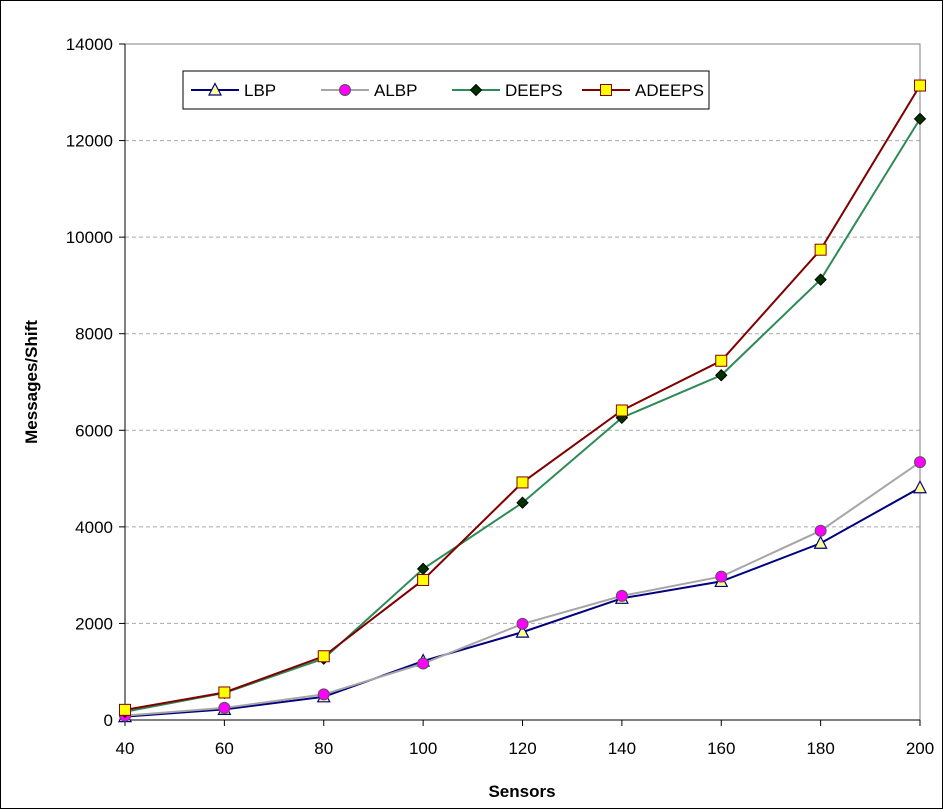  What do you see at coordinates (423, 748) in the screenshot?
I see `x-tick-label: 100` at bounding box center [423, 748].